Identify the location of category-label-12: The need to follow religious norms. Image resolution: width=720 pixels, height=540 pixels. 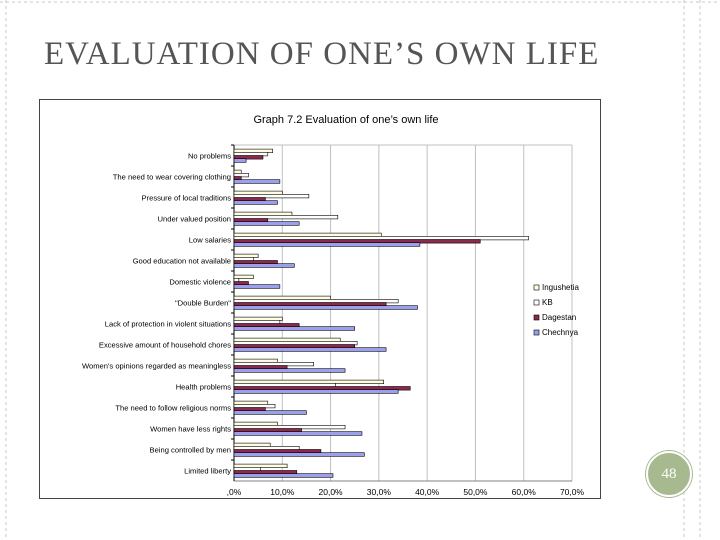
(173, 408).